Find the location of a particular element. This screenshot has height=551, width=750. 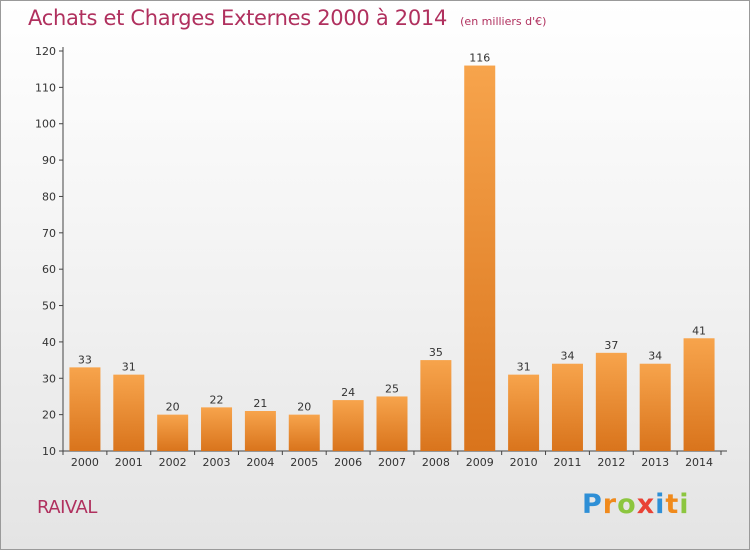

bar-2007 is located at coordinates (392, 423).